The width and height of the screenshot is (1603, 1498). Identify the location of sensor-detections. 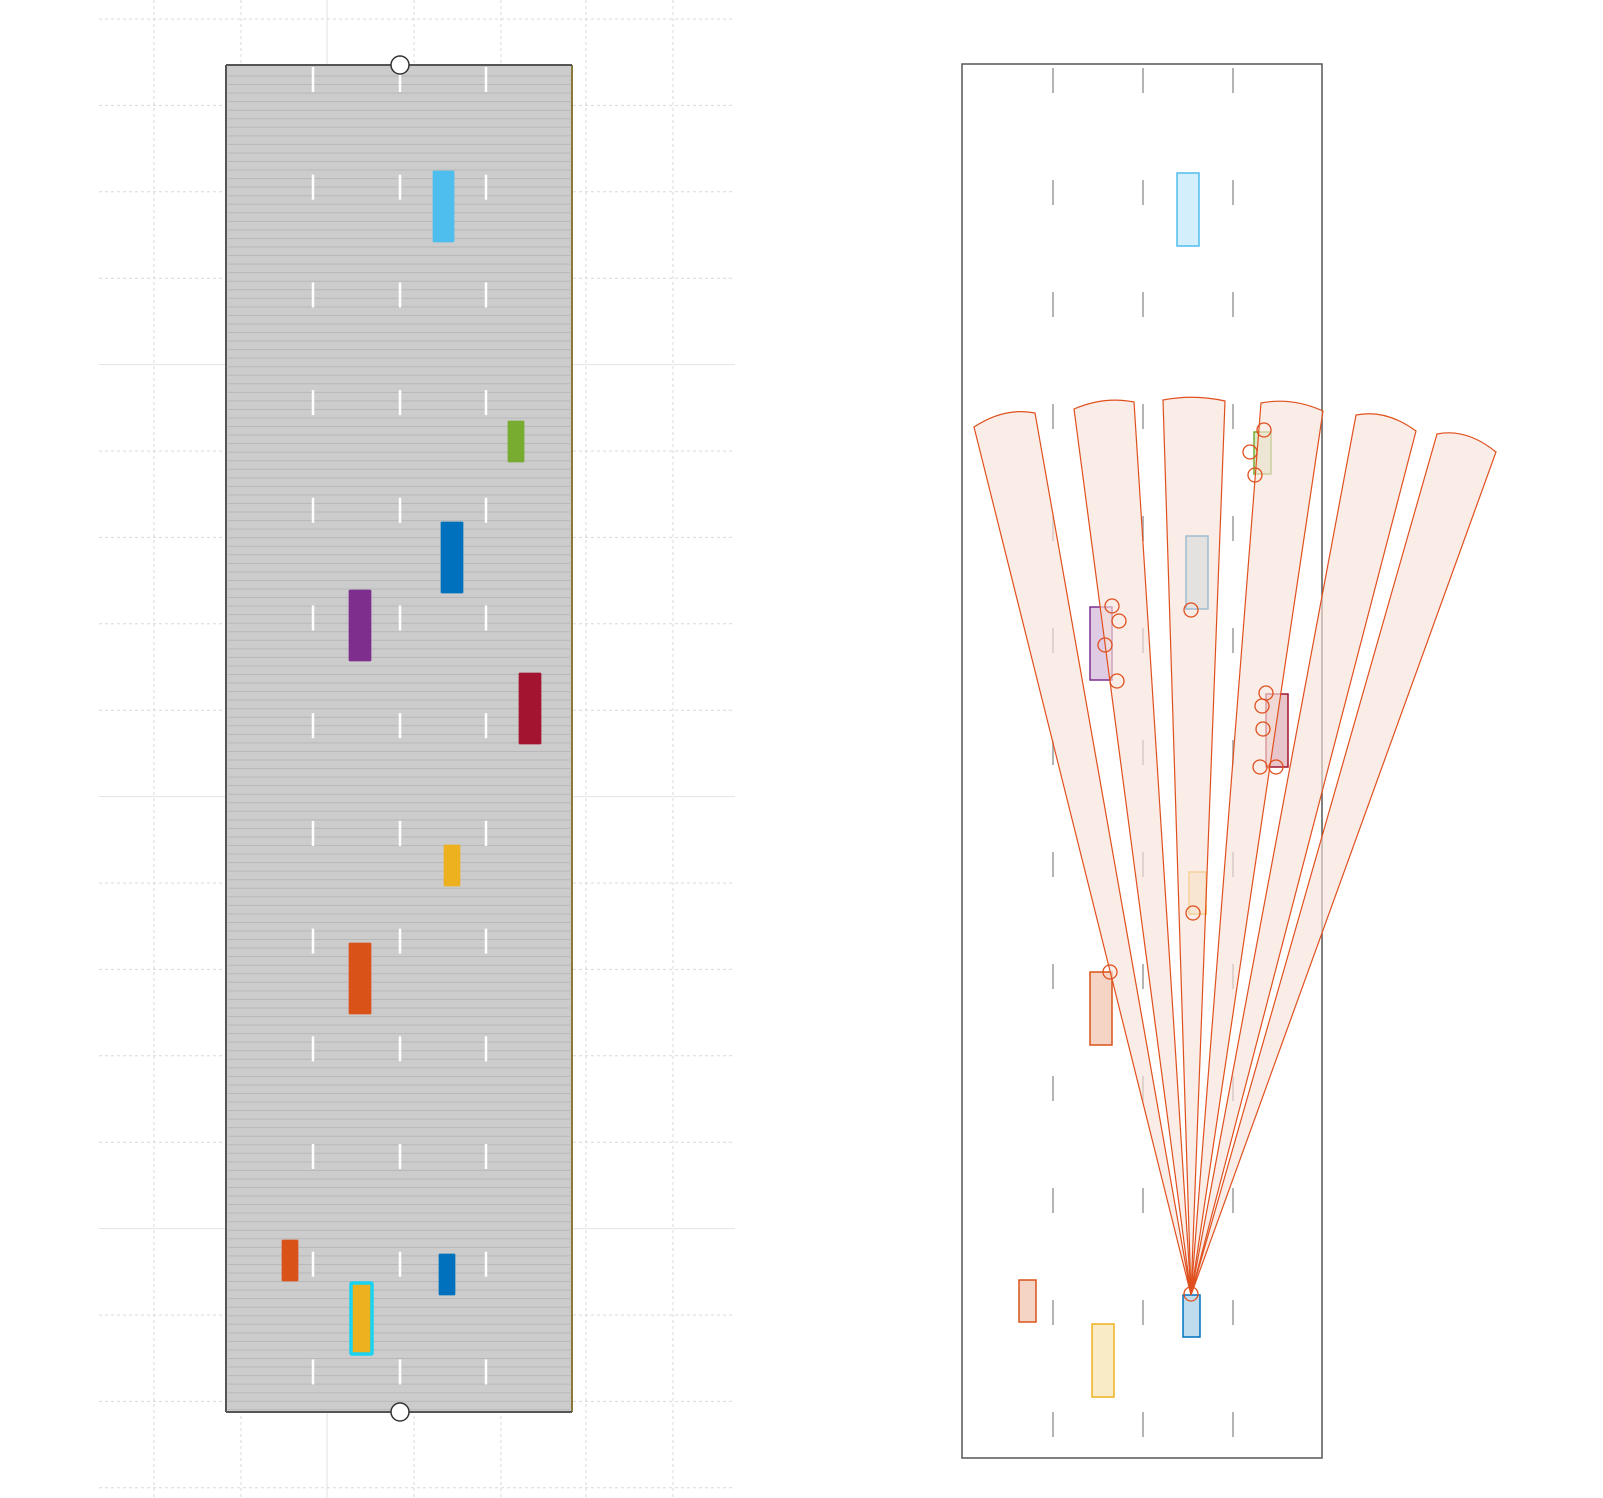
(1190, 862).